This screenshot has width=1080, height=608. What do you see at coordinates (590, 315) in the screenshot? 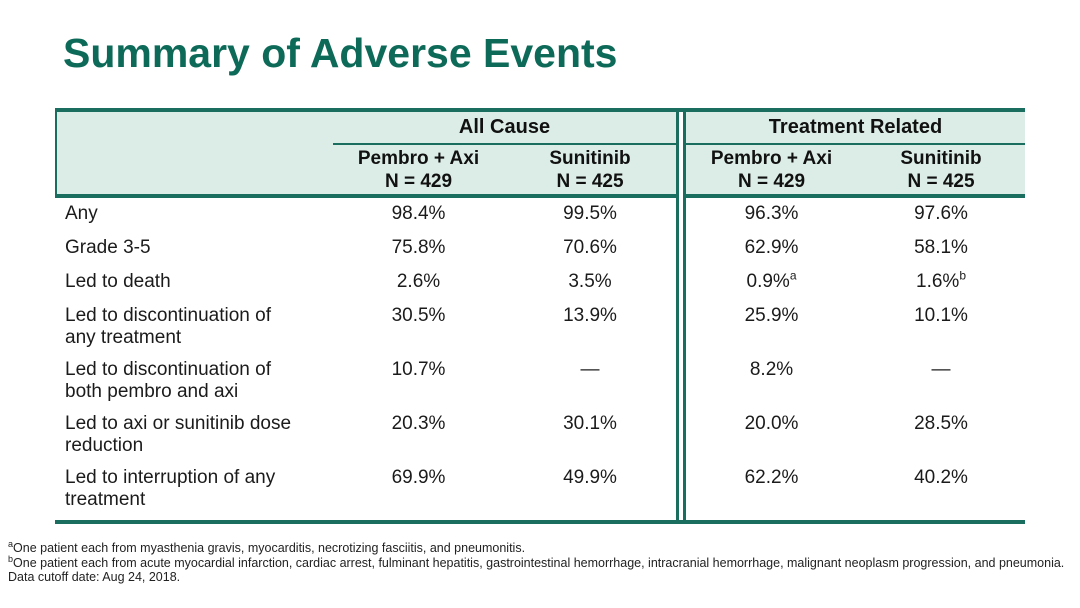
I see `value-cell: 13.9%` at bounding box center [590, 315].